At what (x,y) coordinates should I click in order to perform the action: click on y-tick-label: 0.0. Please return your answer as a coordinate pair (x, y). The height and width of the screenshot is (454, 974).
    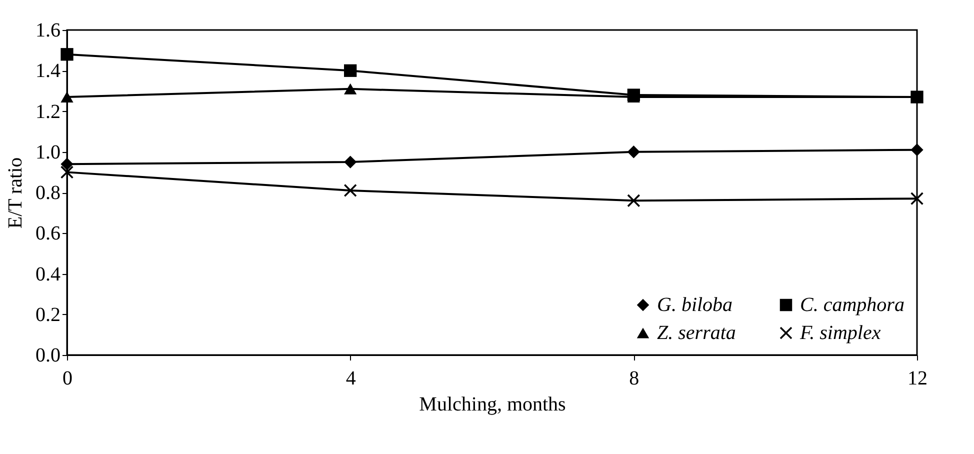
    Looking at the image, I should click on (48, 355).